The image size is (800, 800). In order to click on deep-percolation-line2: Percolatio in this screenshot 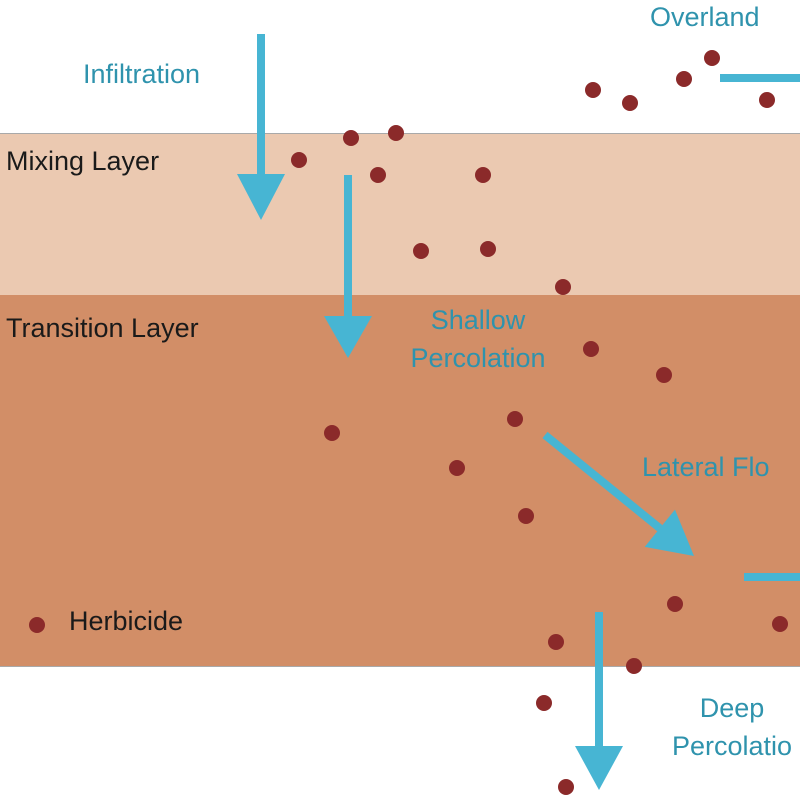, I will do `click(732, 746)`.